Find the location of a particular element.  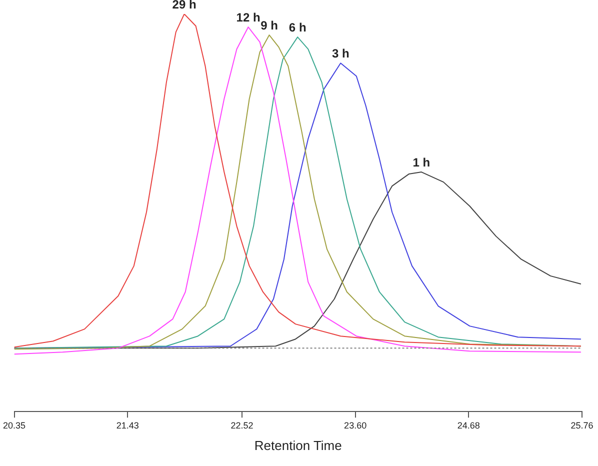

series-label: 1 h is located at coordinates (421, 162).